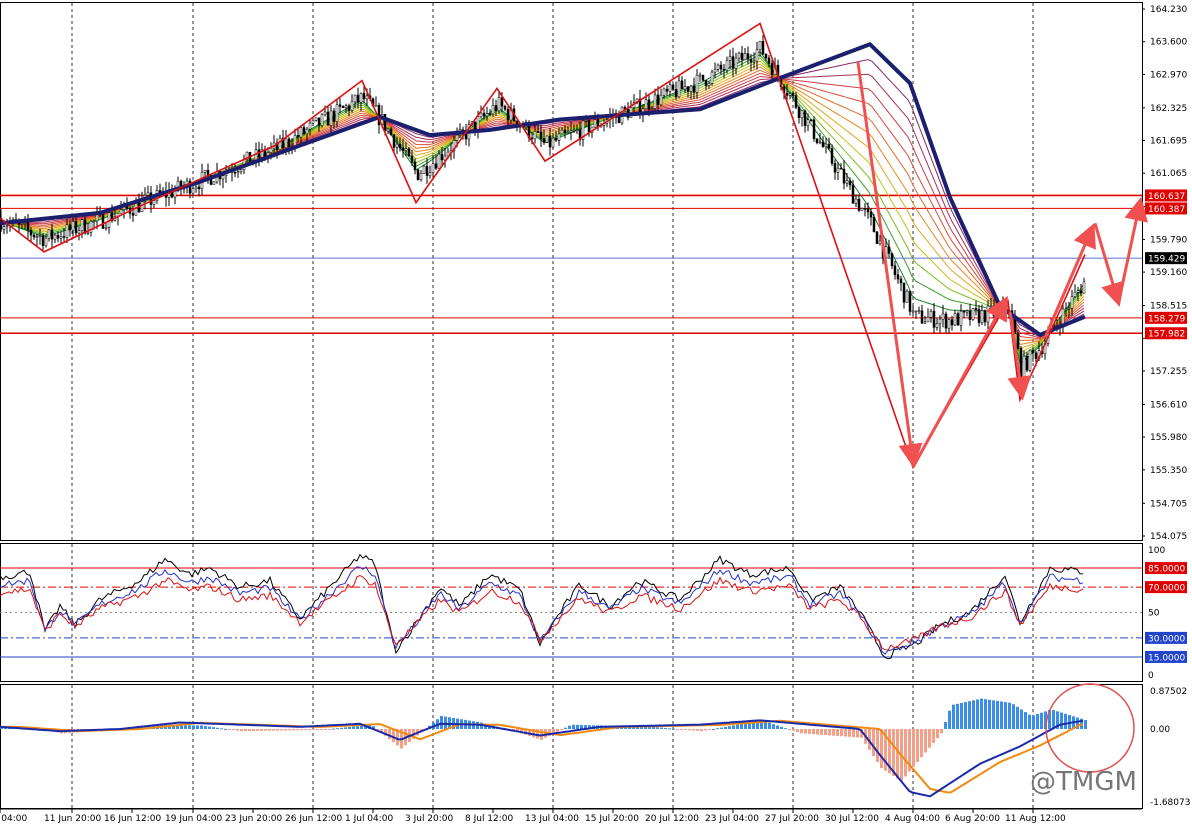 Image resolution: width=1192 pixels, height=831 pixels. Describe the element at coordinates (612, 819) in the screenshot. I see `x-tick-label: 15 Jul 20:00` at that location.